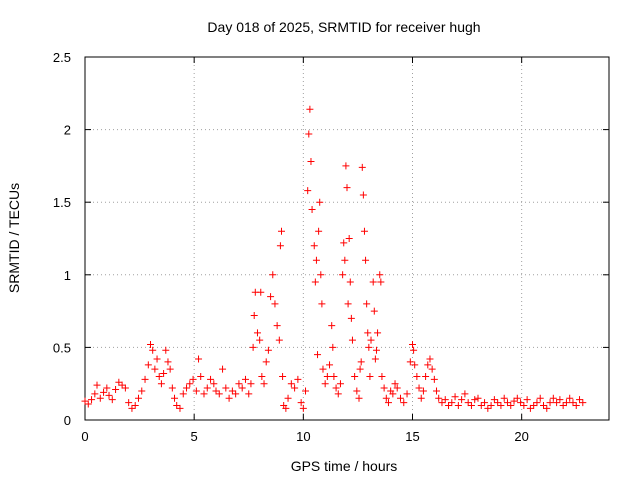 Image resolution: width=640 pixels, height=480 pixels. I want to click on x-tick-label: 15, so click(412, 436).